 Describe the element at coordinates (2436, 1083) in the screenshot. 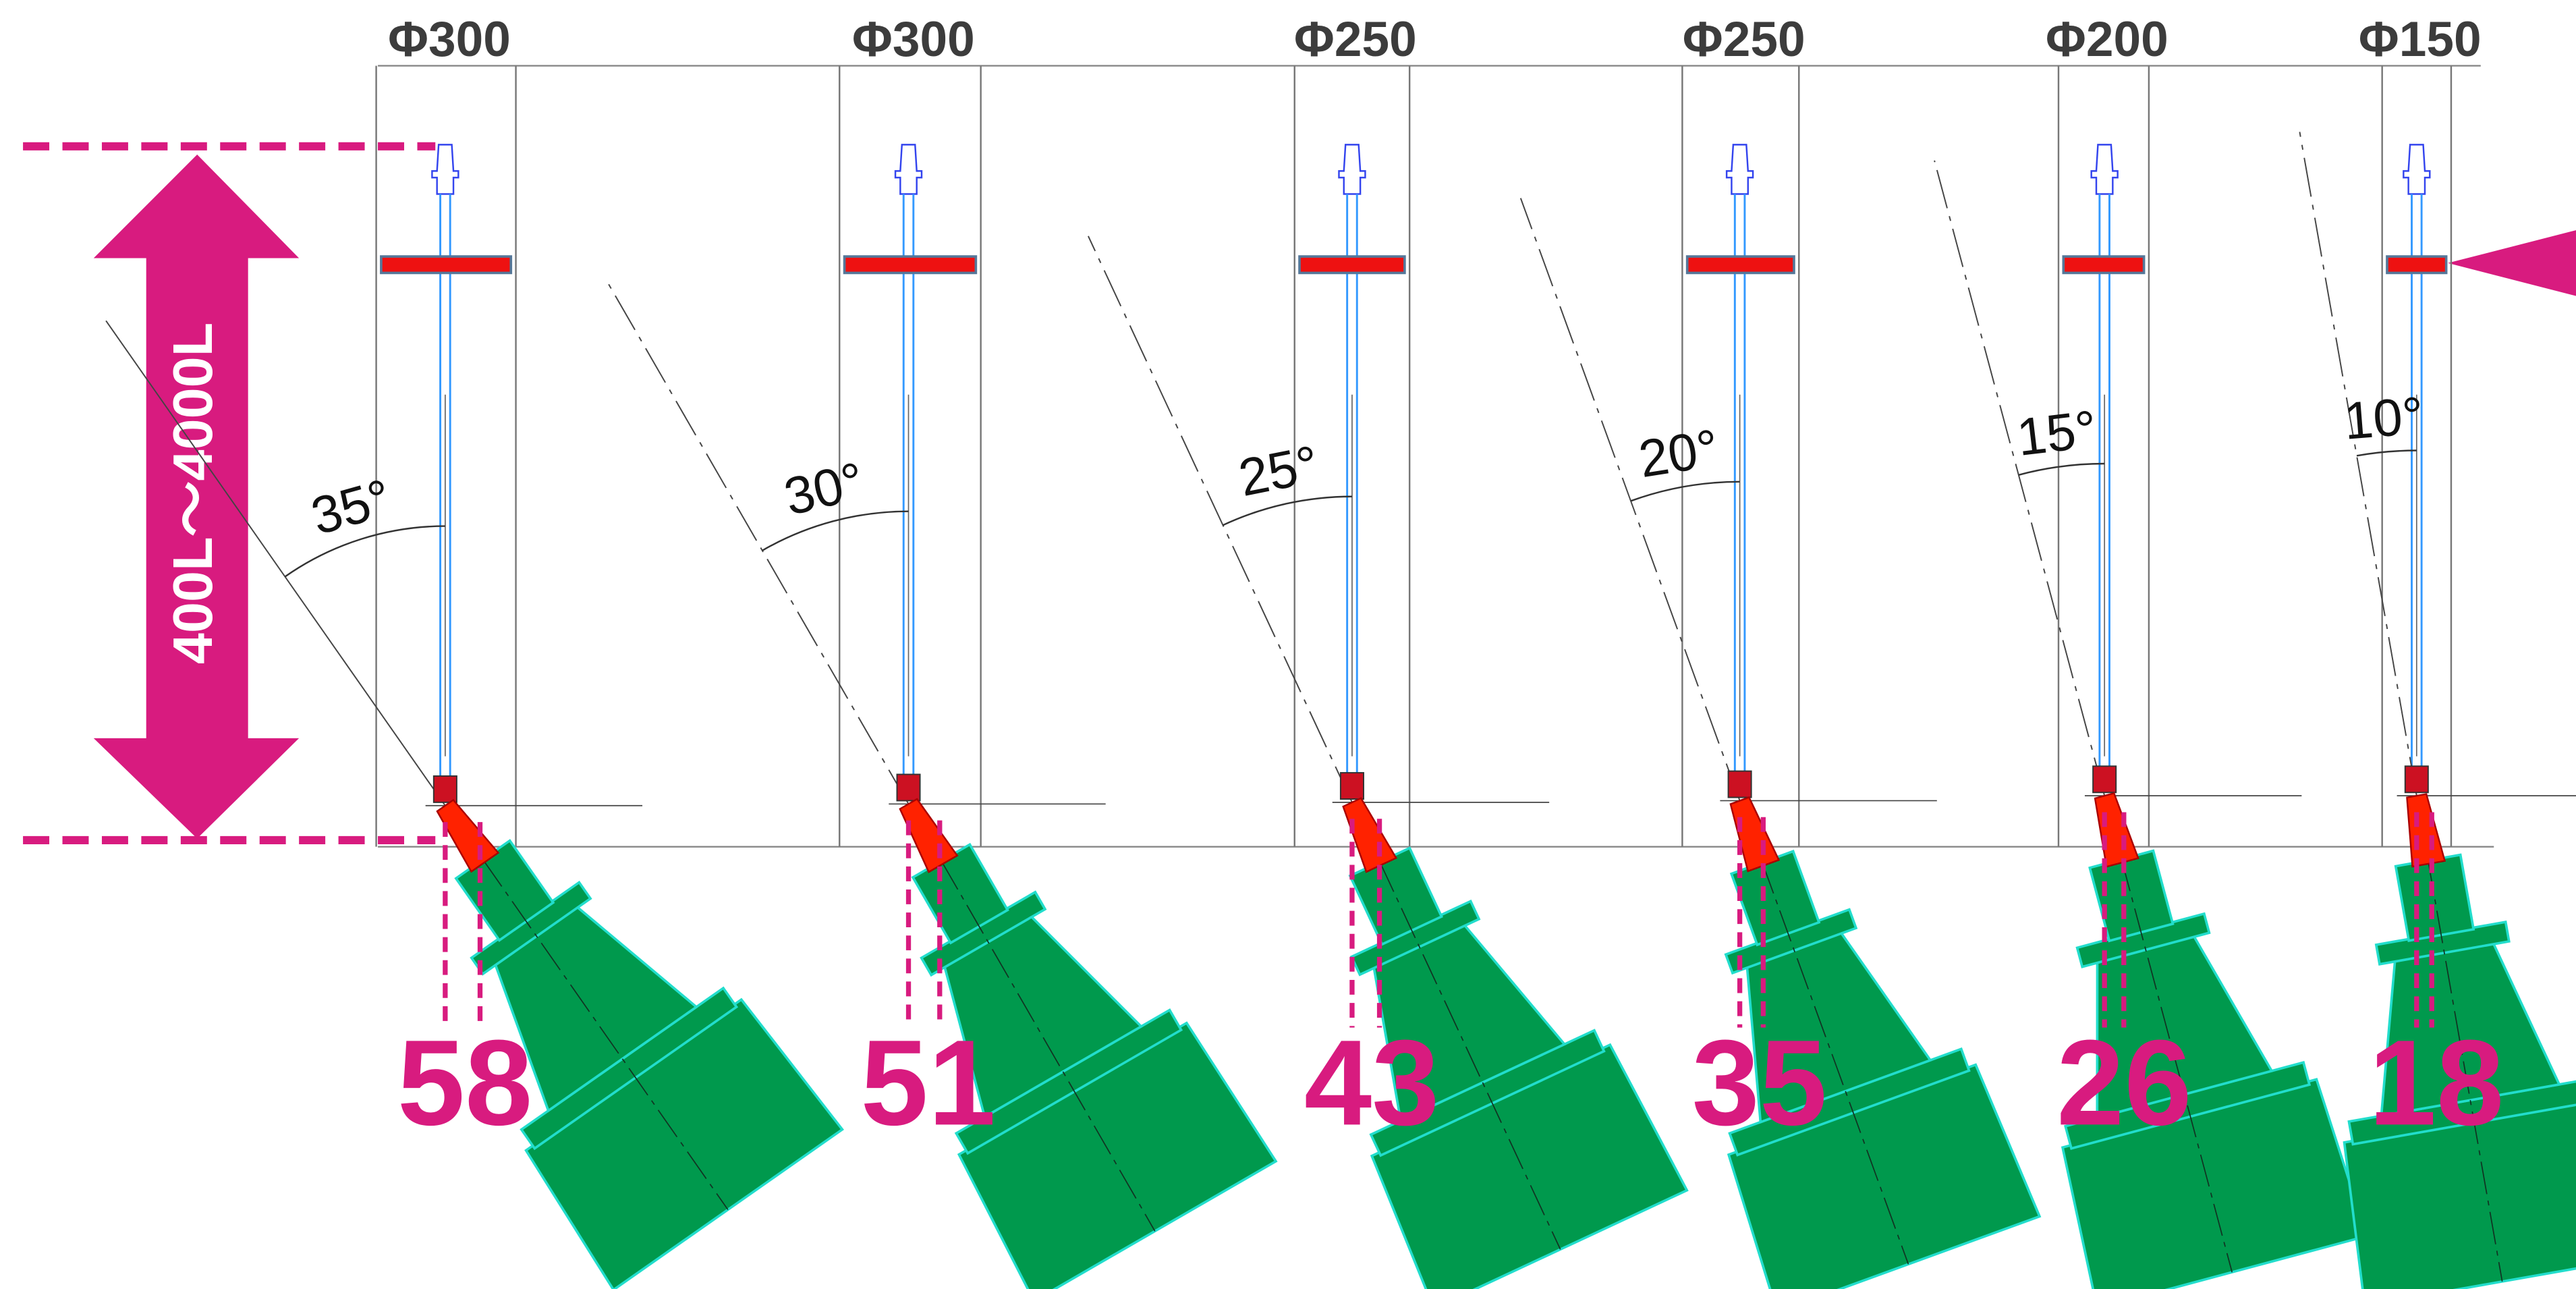

I see `offset-value: 18` at that location.